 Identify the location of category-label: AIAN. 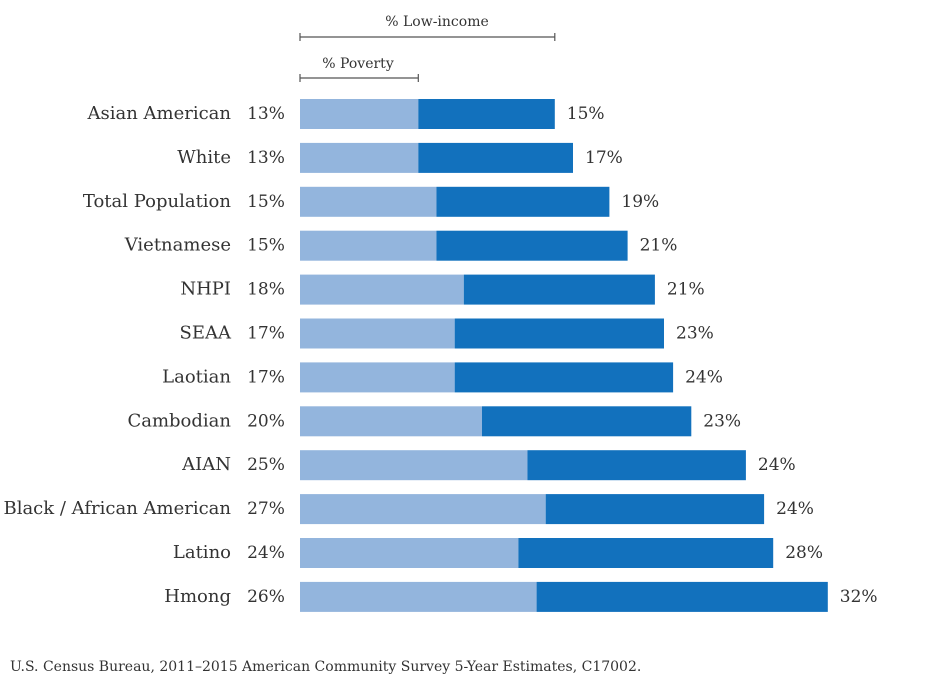
(206, 464).